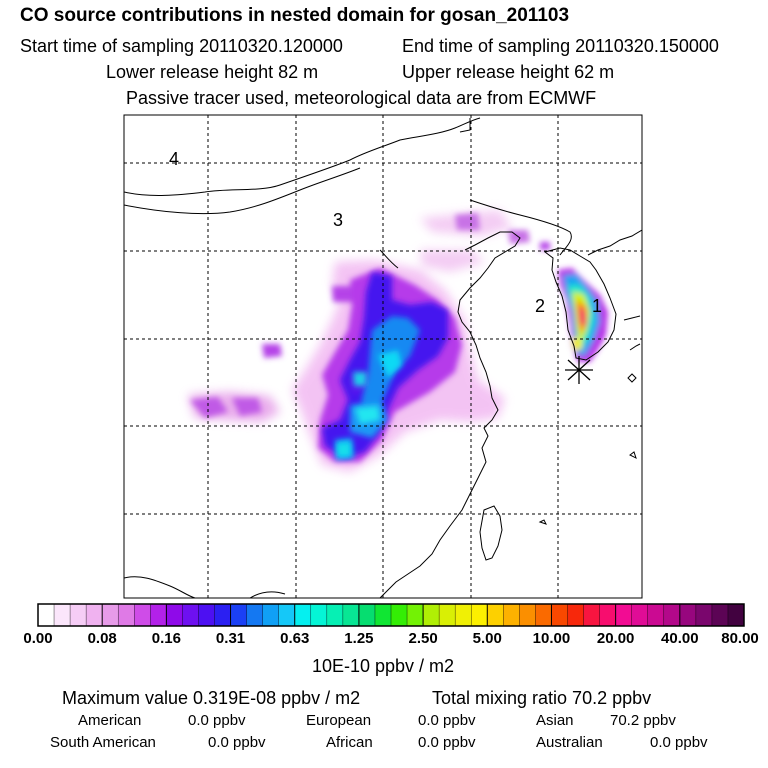 The width and height of the screenshot is (768, 768). What do you see at coordinates (338, 220) in the screenshot?
I see `region-label-3: 3` at bounding box center [338, 220].